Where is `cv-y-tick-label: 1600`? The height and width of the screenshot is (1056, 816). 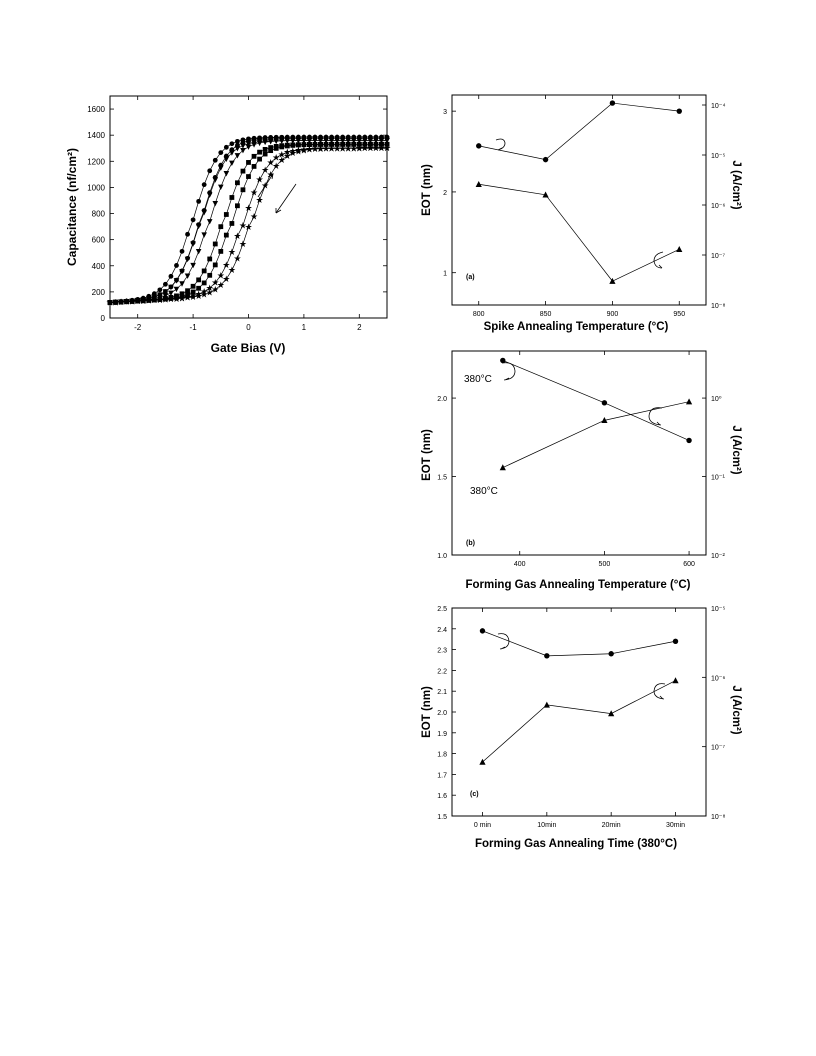 cv-y-tick-label: 1600 is located at coordinates (96, 109).